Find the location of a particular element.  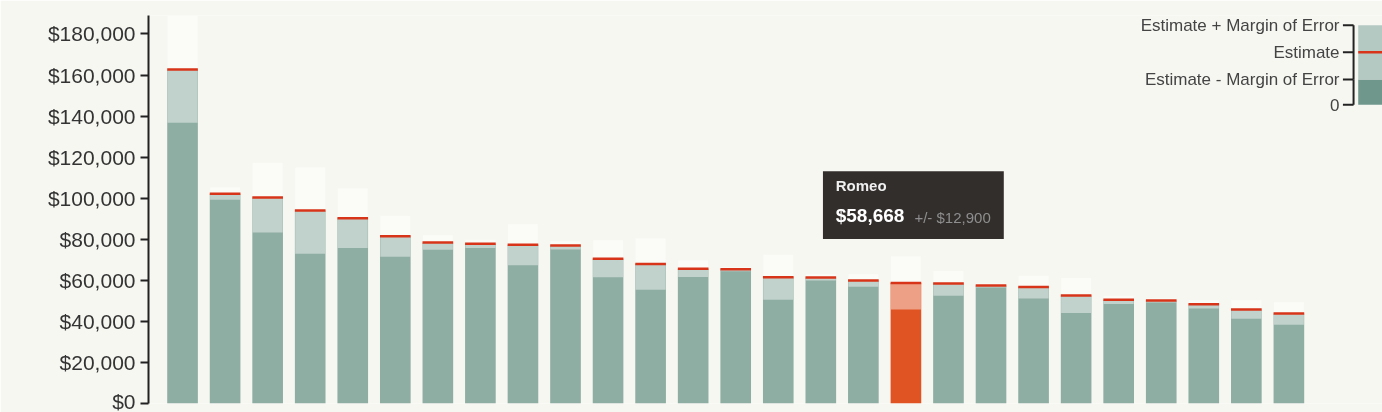

text: 0 is located at coordinates (1335, 105).